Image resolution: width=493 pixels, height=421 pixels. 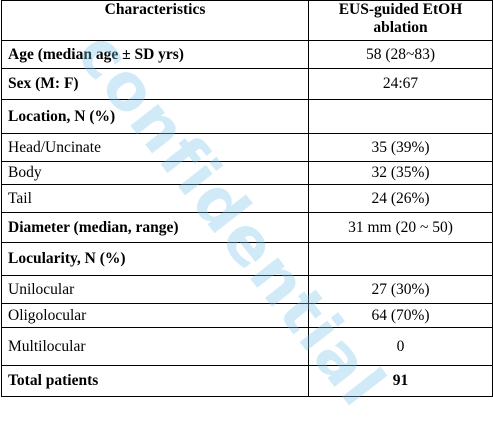 What do you see at coordinates (155, 116) in the screenshot?
I see `row-label-location: Location, N (%)` at bounding box center [155, 116].